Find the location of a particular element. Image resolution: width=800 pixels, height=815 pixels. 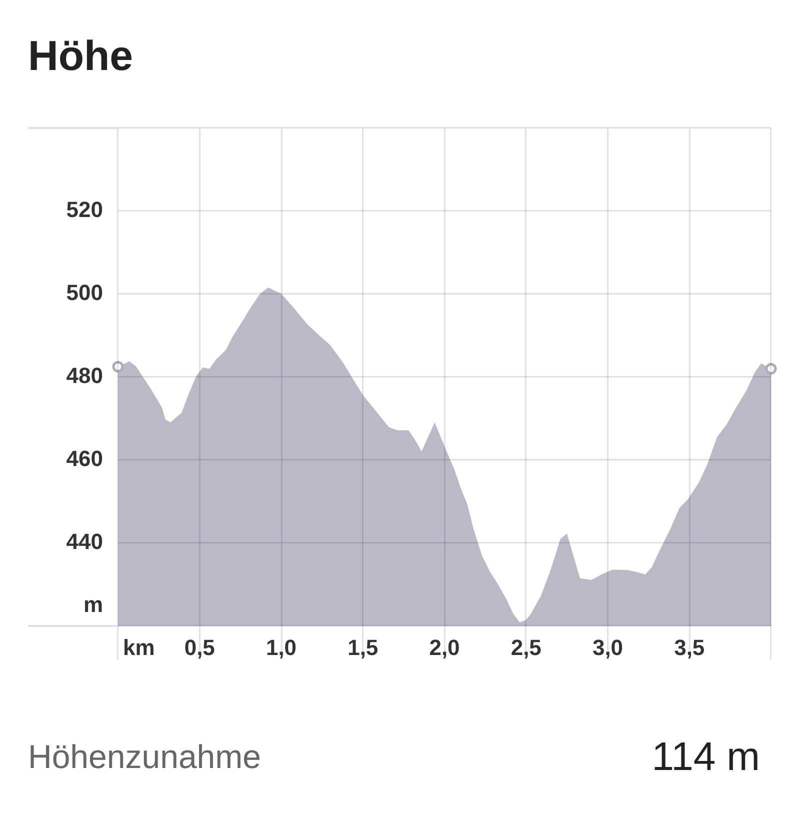

x-tick-label: 1,5 is located at coordinates (363, 647).